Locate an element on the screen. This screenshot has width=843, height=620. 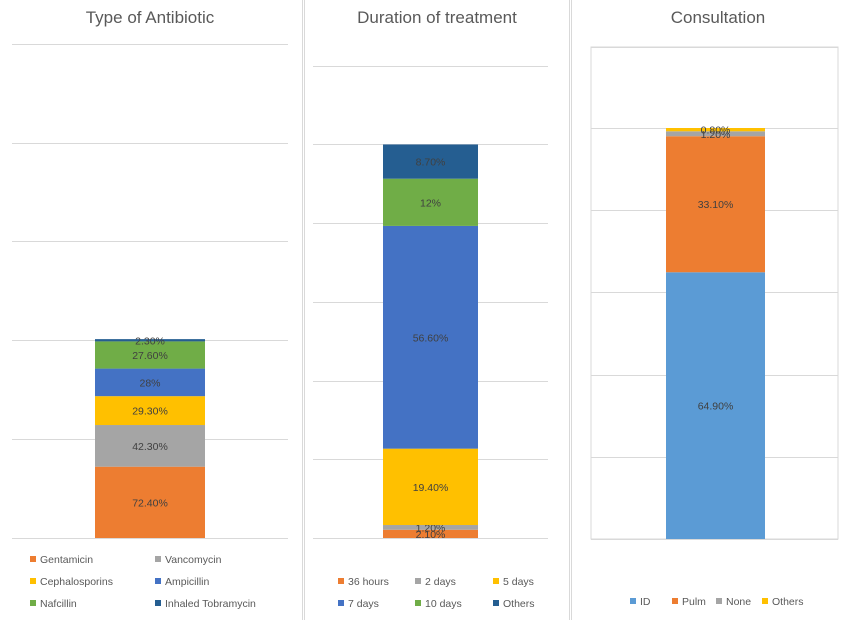
type-of-antibiotic-data-label-nafcillin: 27.60% is located at coordinates (150, 356).